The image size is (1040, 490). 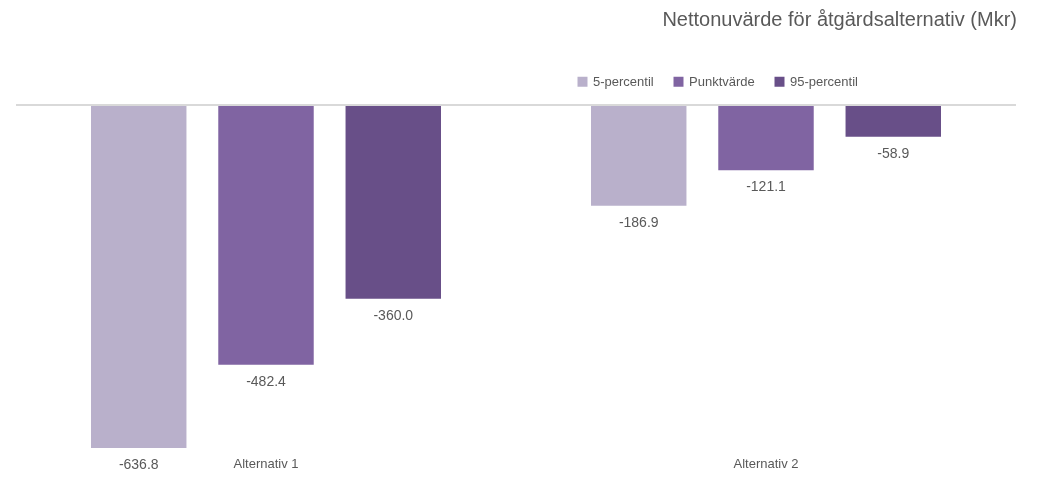 I want to click on x-tick-label: Alternativ 2, so click(x=766, y=463).